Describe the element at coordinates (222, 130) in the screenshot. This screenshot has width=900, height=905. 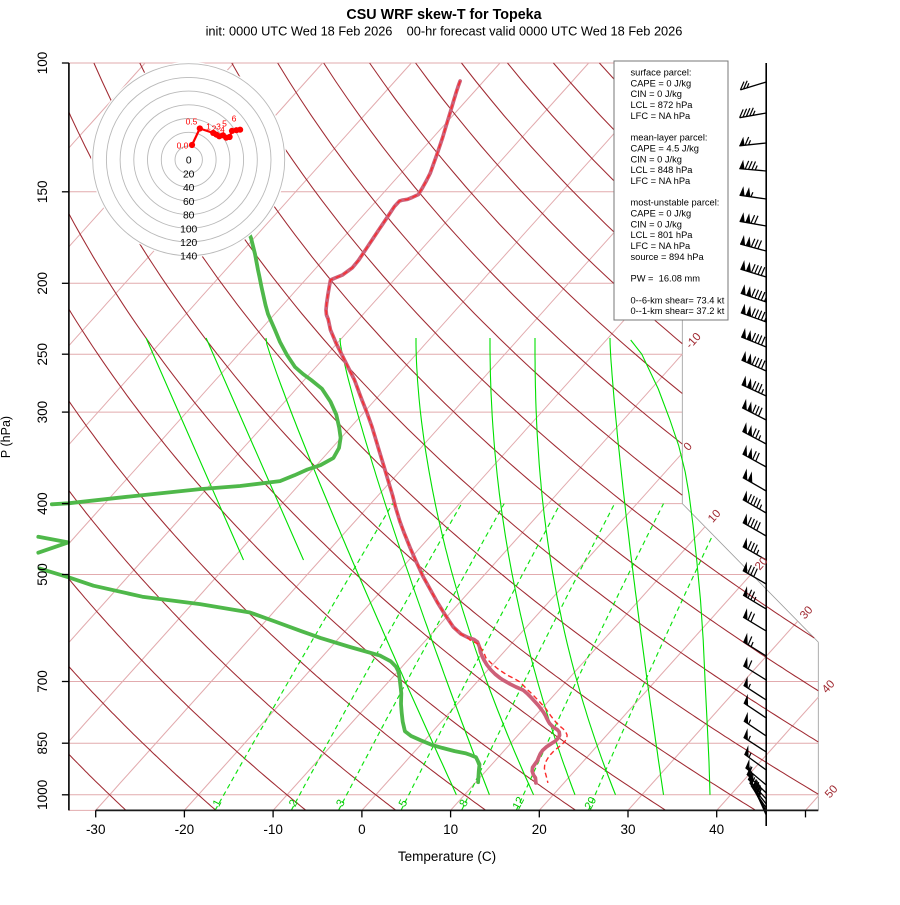
I see `svg-text: 4` at that location.